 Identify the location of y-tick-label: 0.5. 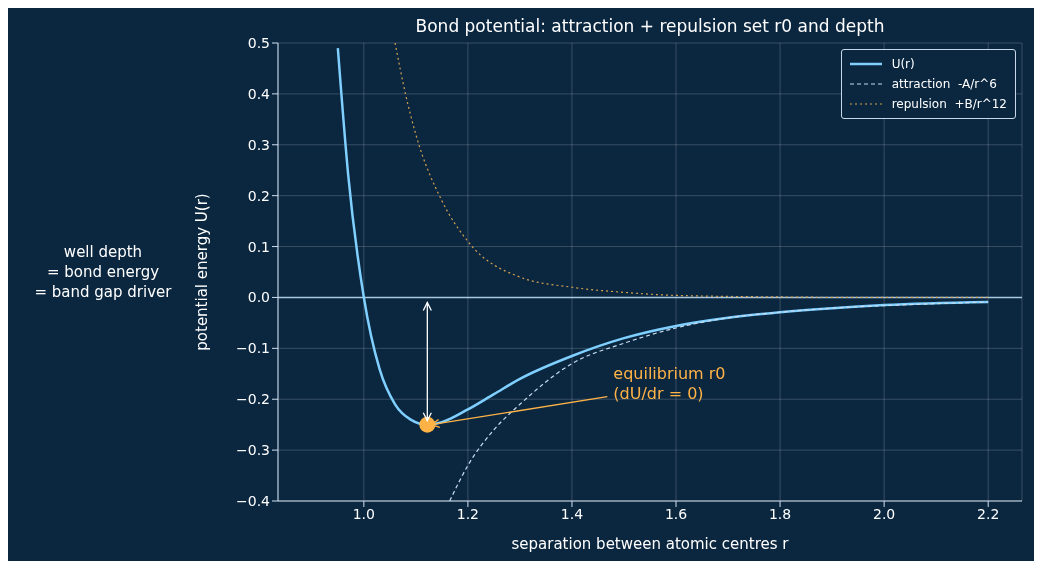
(258, 42).